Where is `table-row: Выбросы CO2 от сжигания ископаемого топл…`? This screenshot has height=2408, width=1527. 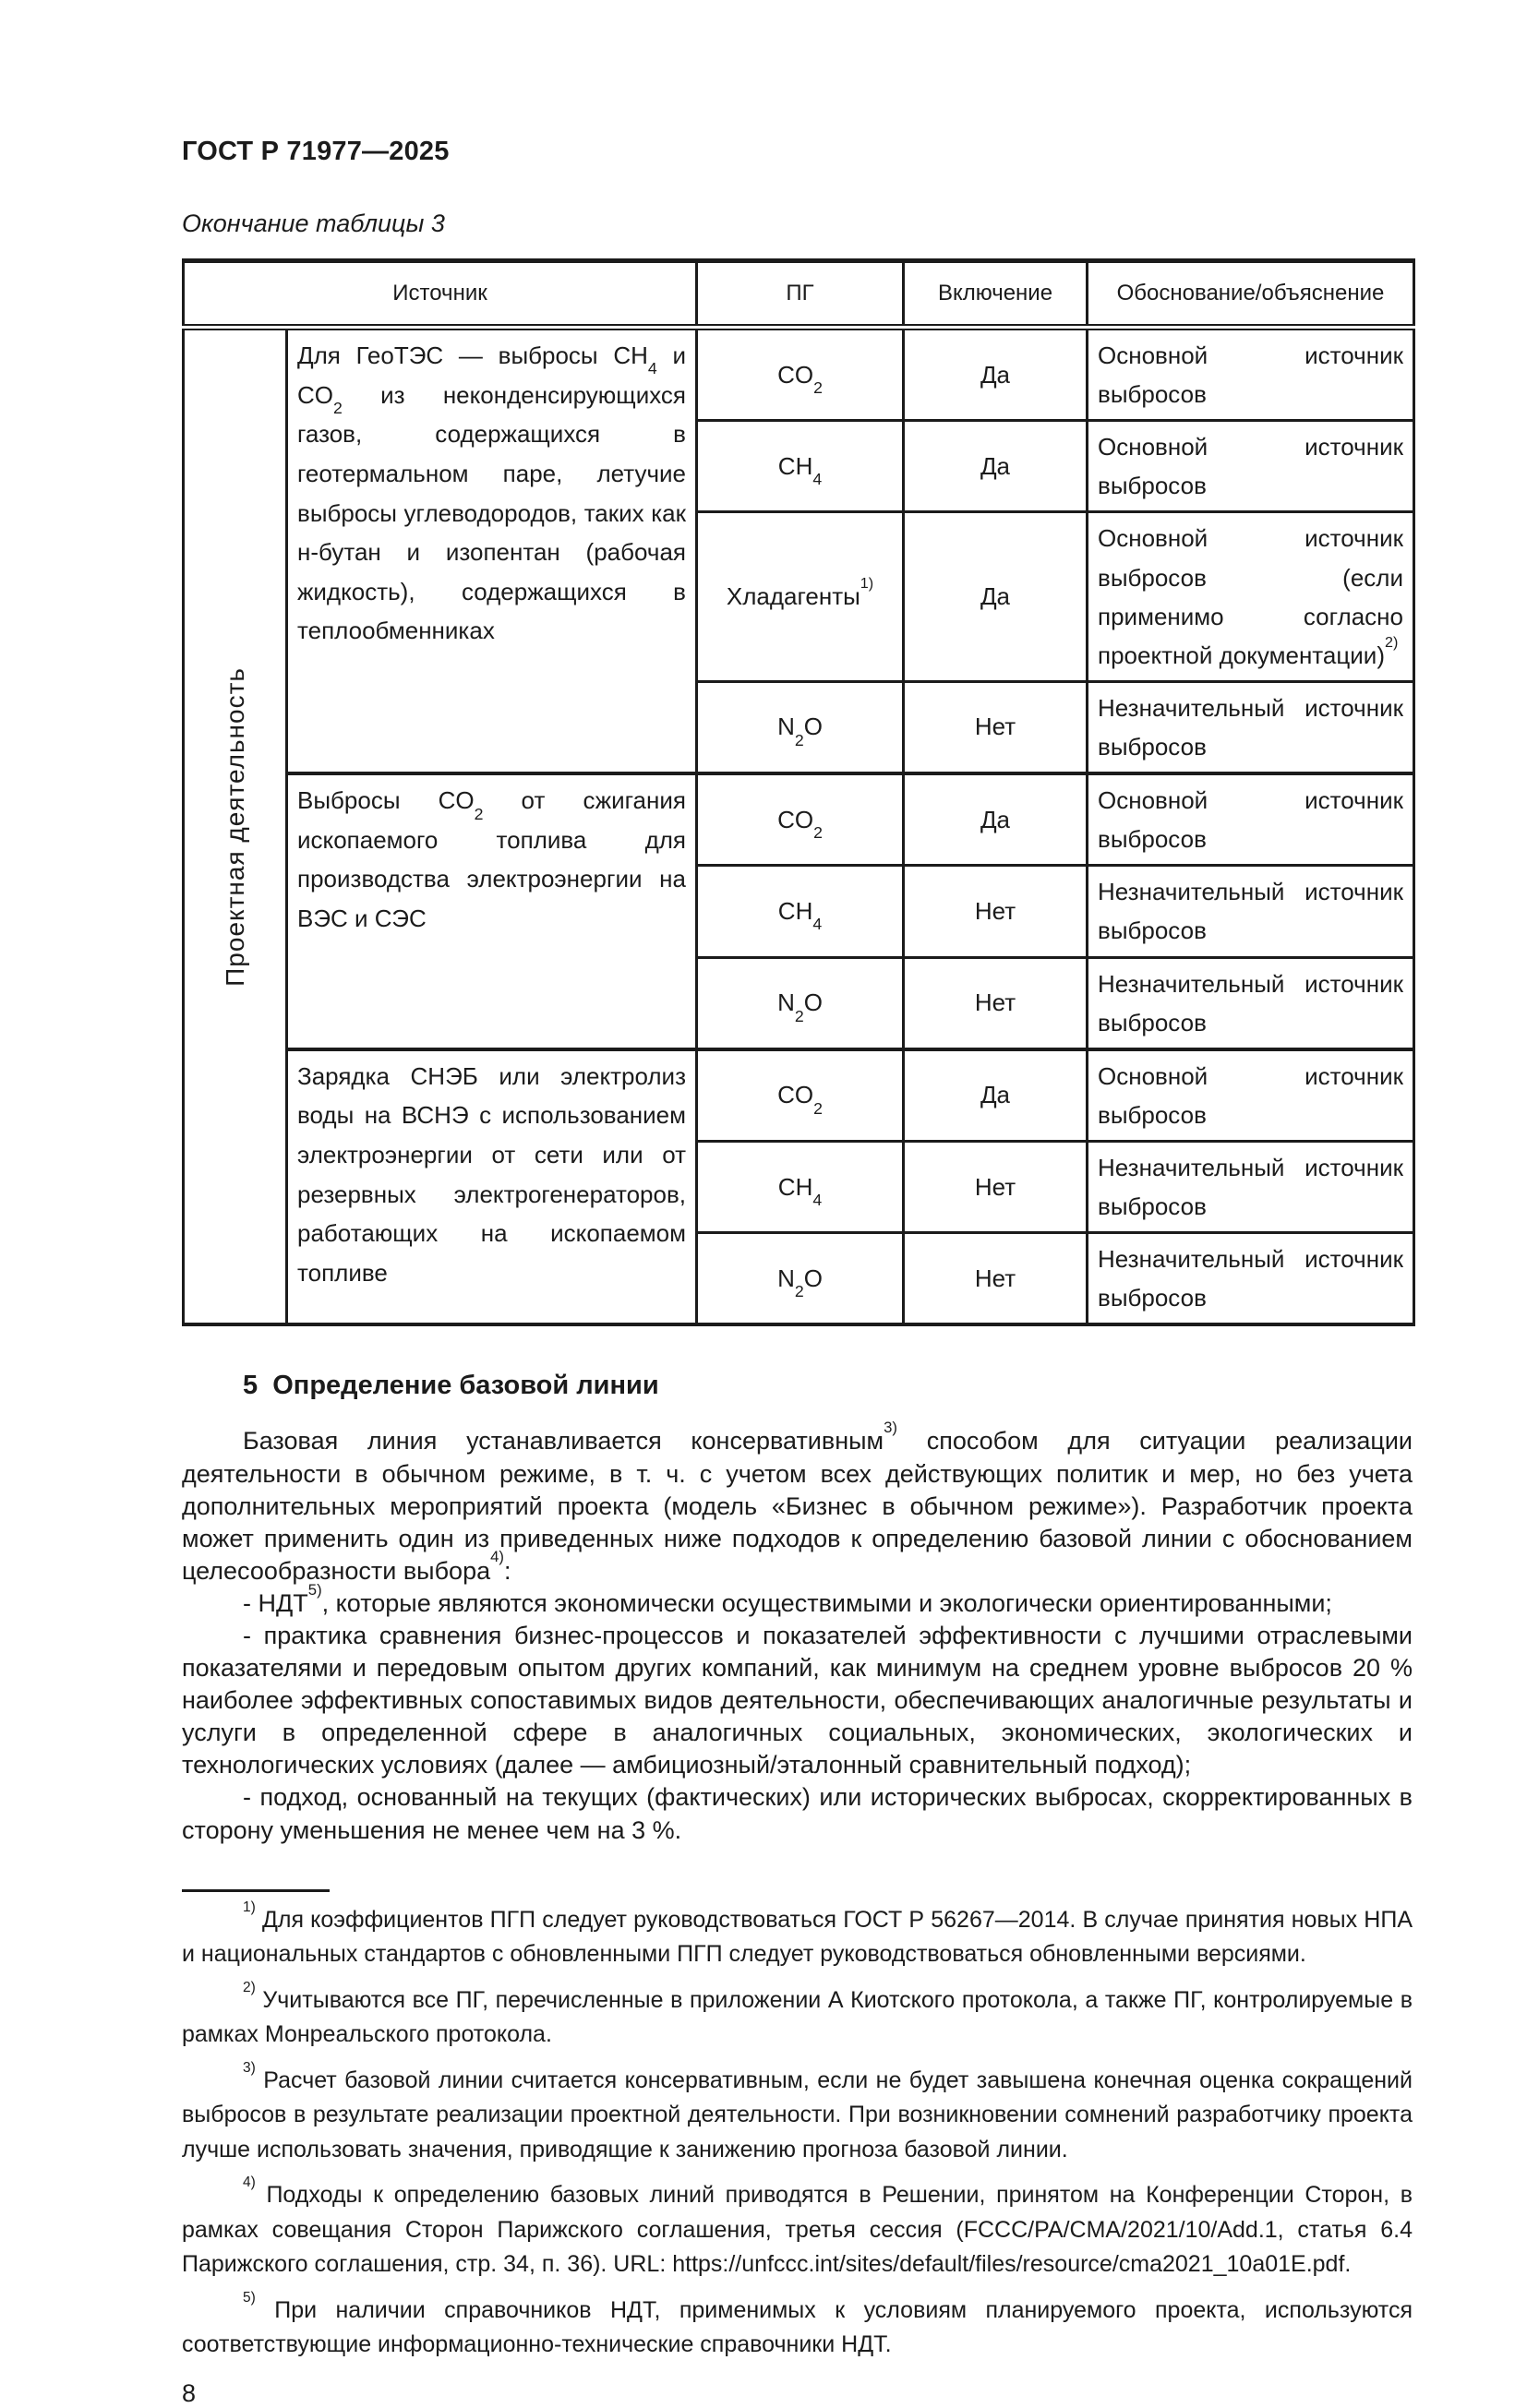 table-row: Выбросы CO2 от сжигания ископаемого топл… is located at coordinates (800, 911).